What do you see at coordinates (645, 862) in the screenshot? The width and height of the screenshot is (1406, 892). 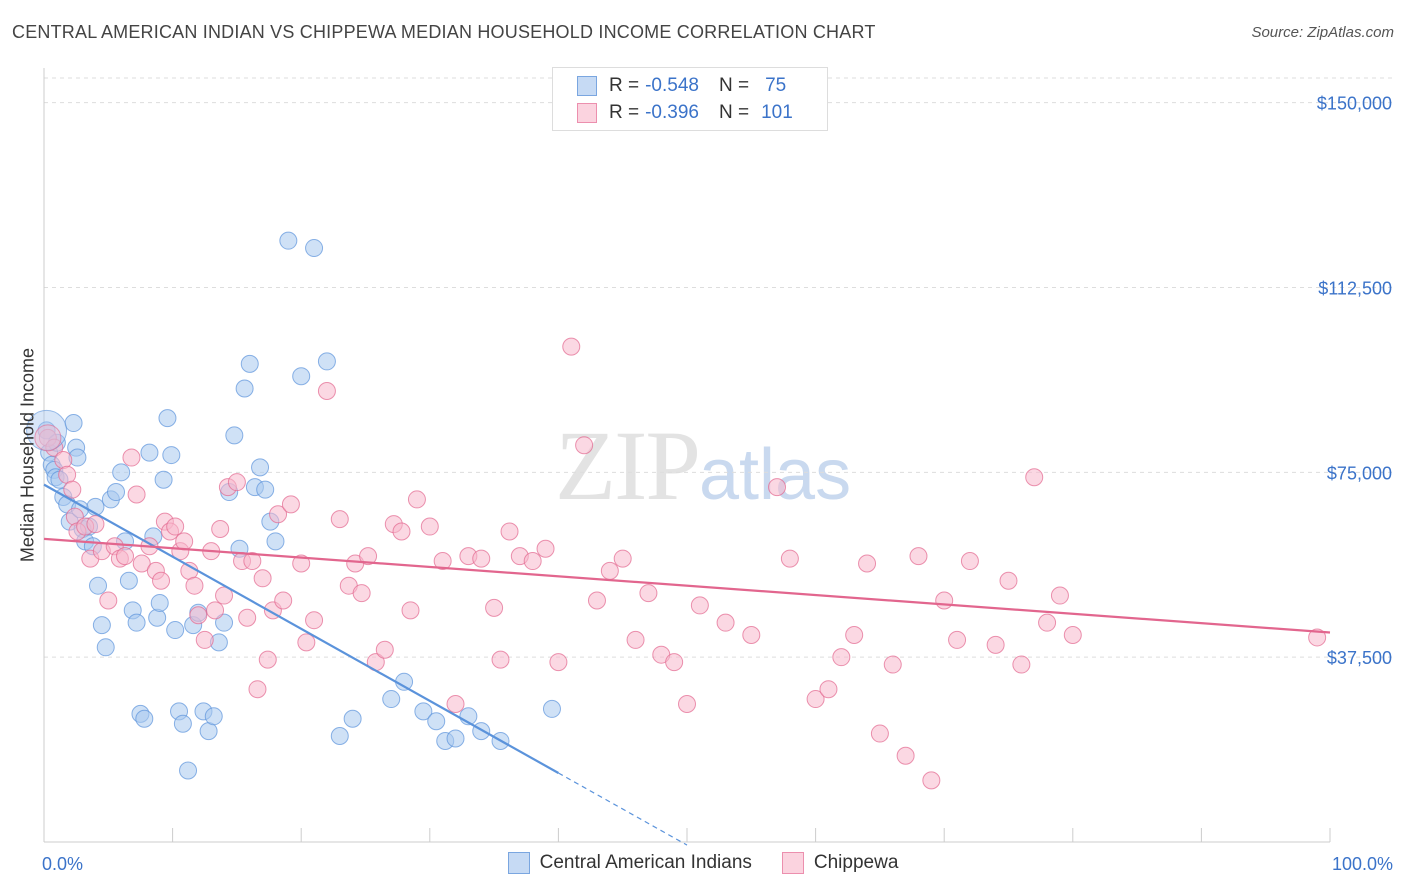 I see `series-label: Central American Indians` at bounding box center [645, 862].